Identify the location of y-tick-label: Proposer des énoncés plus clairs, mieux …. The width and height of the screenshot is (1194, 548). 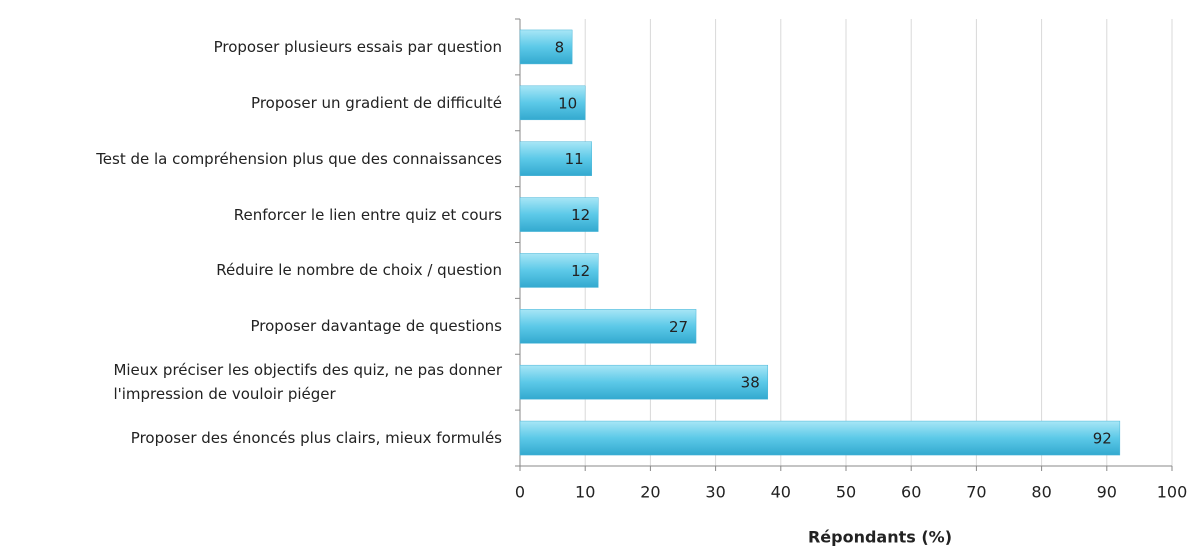
(316, 438).